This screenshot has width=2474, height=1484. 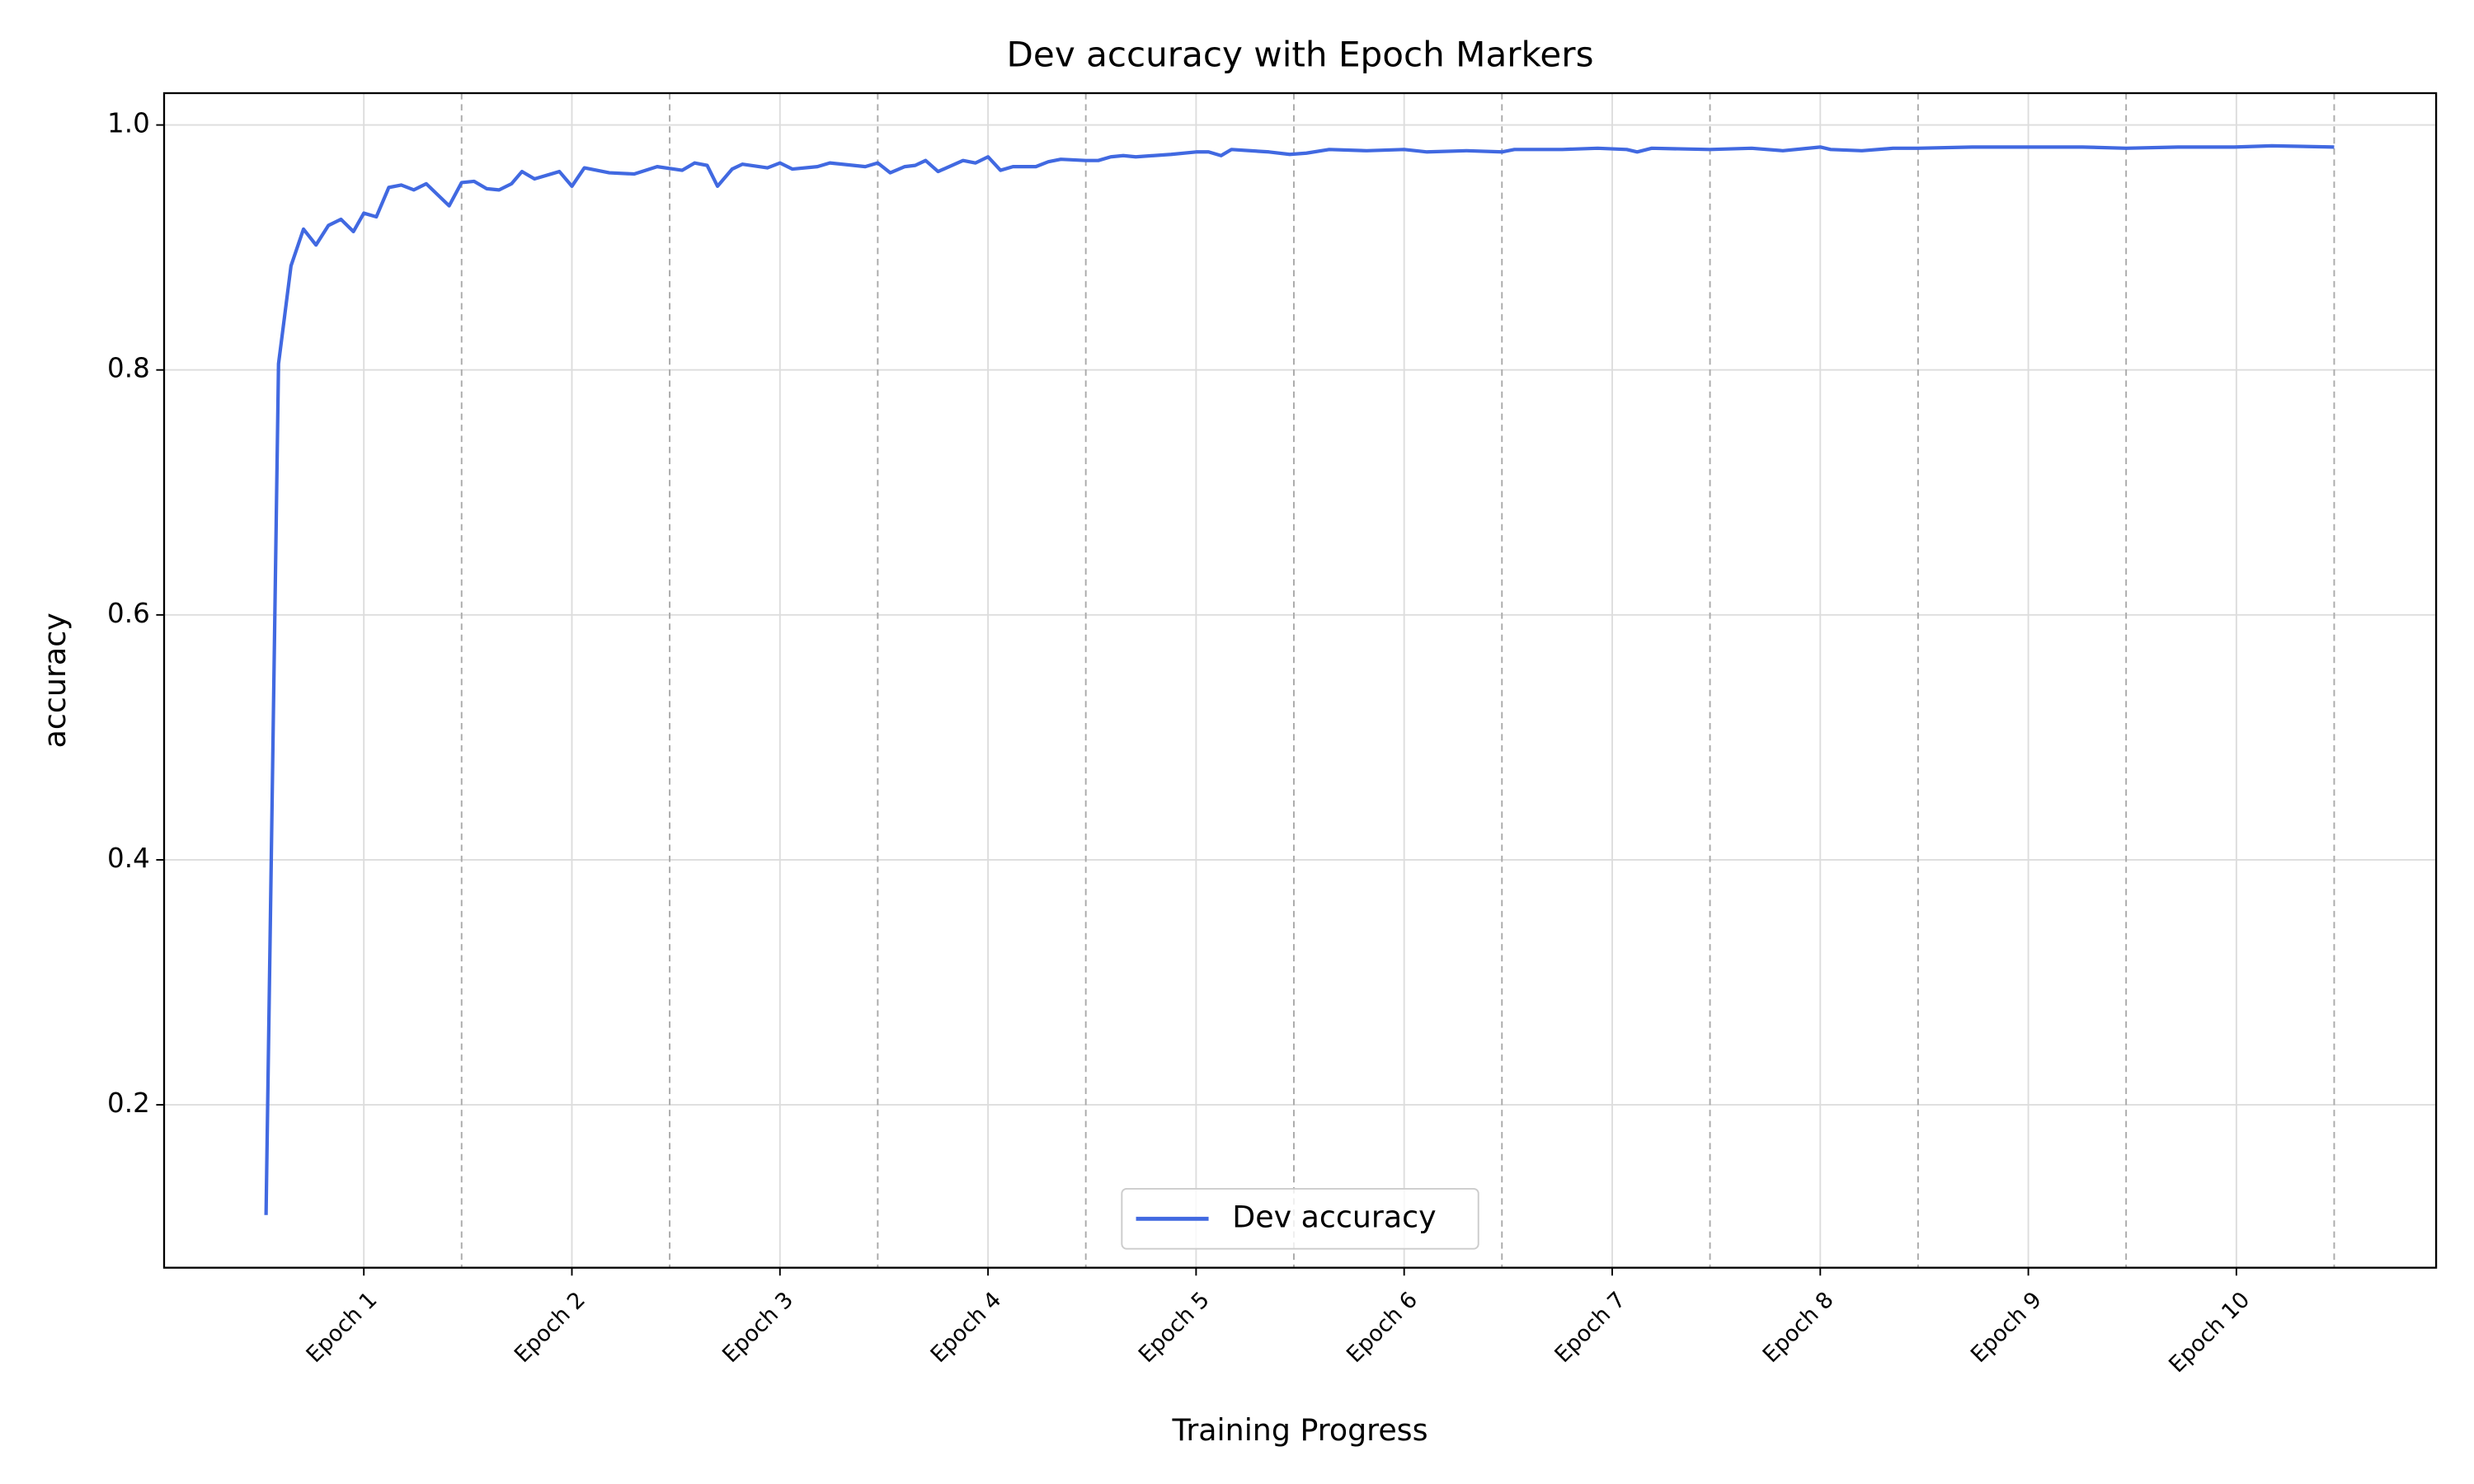 What do you see at coordinates (1174, 1327) in the screenshot?
I see `x-tick-label: Epoch 5` at bounding box center [1174, 1327].